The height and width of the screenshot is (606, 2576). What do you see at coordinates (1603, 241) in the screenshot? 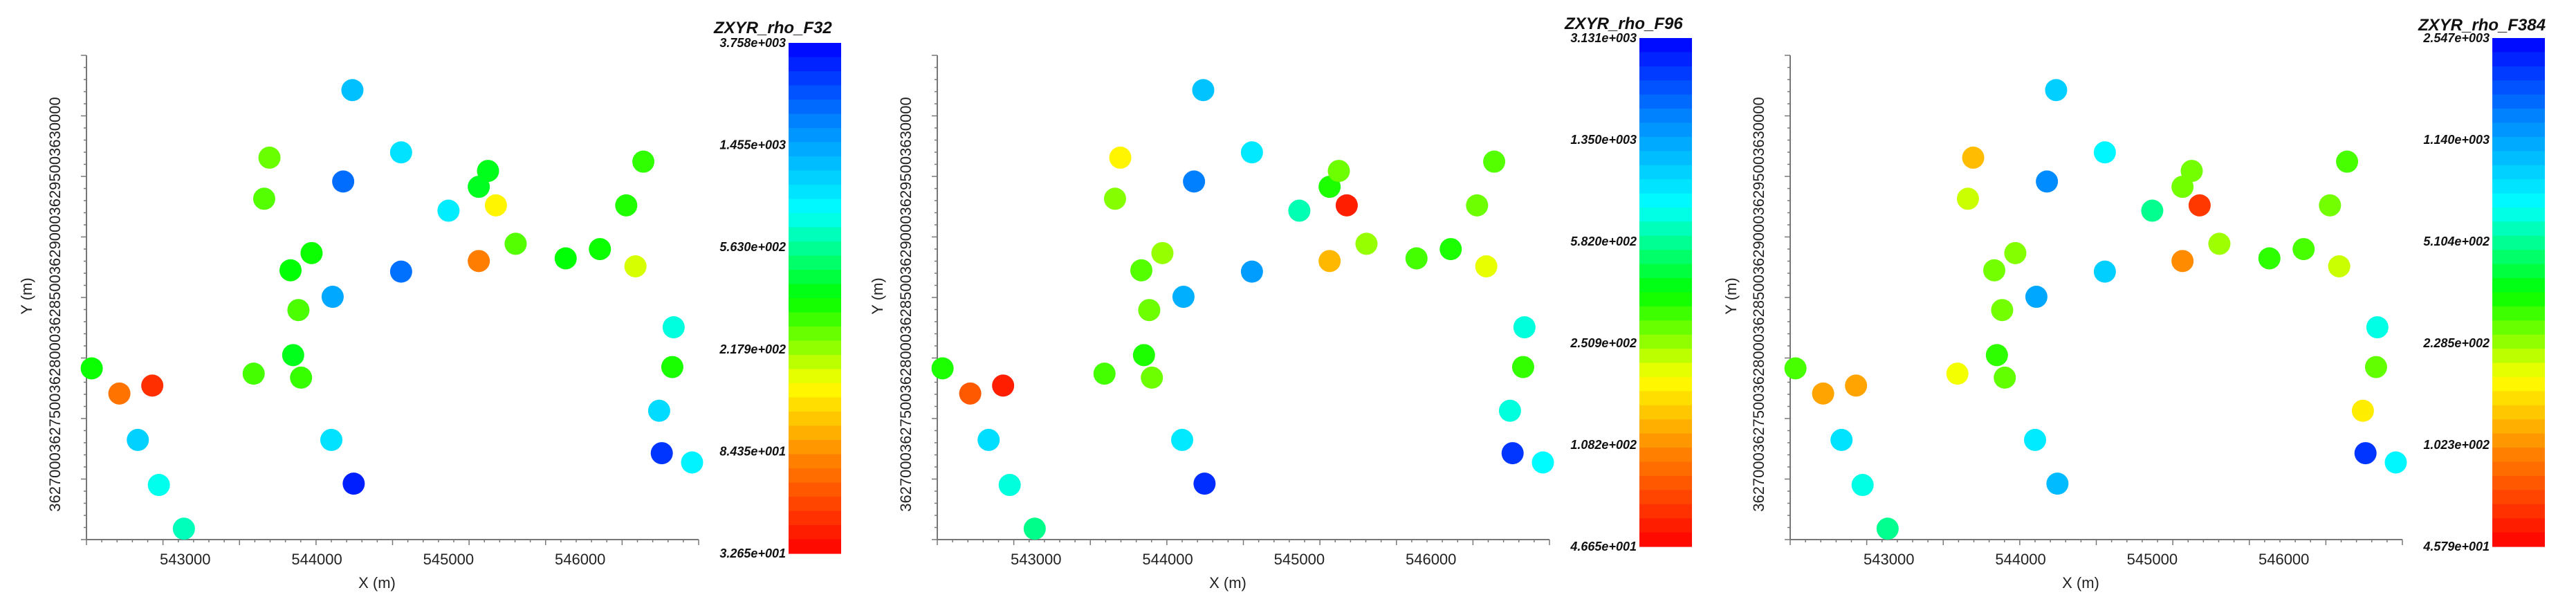
I see `colorbar-label: 5.820e+002` at bounding box center [1603, 241].